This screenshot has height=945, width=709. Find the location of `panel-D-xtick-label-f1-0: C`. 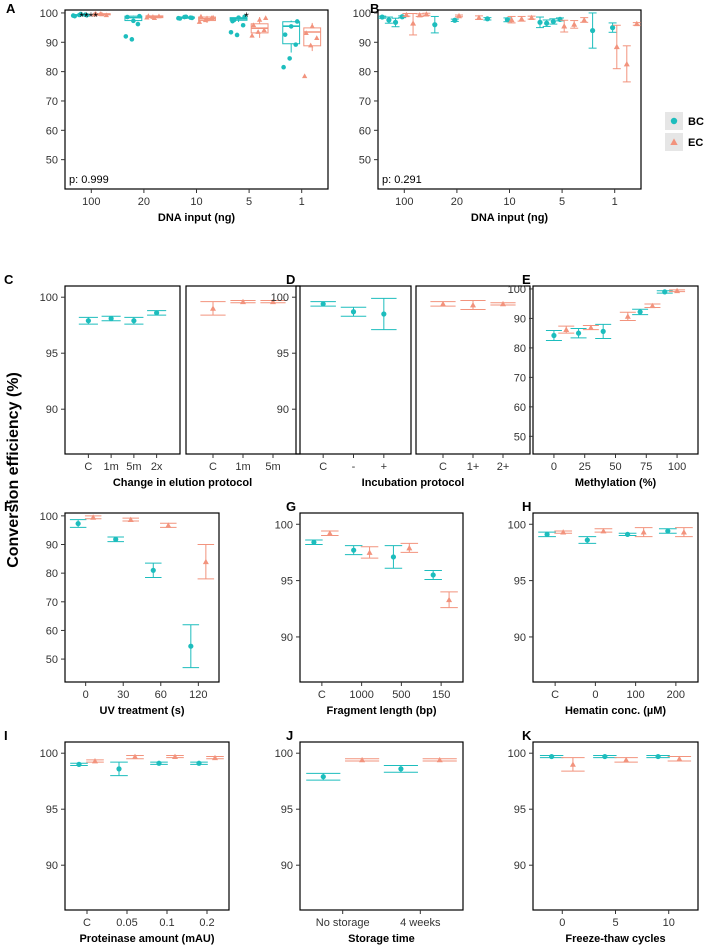

panel-D-xtick-label-f1-0: C is located at coordinates (443, 467).